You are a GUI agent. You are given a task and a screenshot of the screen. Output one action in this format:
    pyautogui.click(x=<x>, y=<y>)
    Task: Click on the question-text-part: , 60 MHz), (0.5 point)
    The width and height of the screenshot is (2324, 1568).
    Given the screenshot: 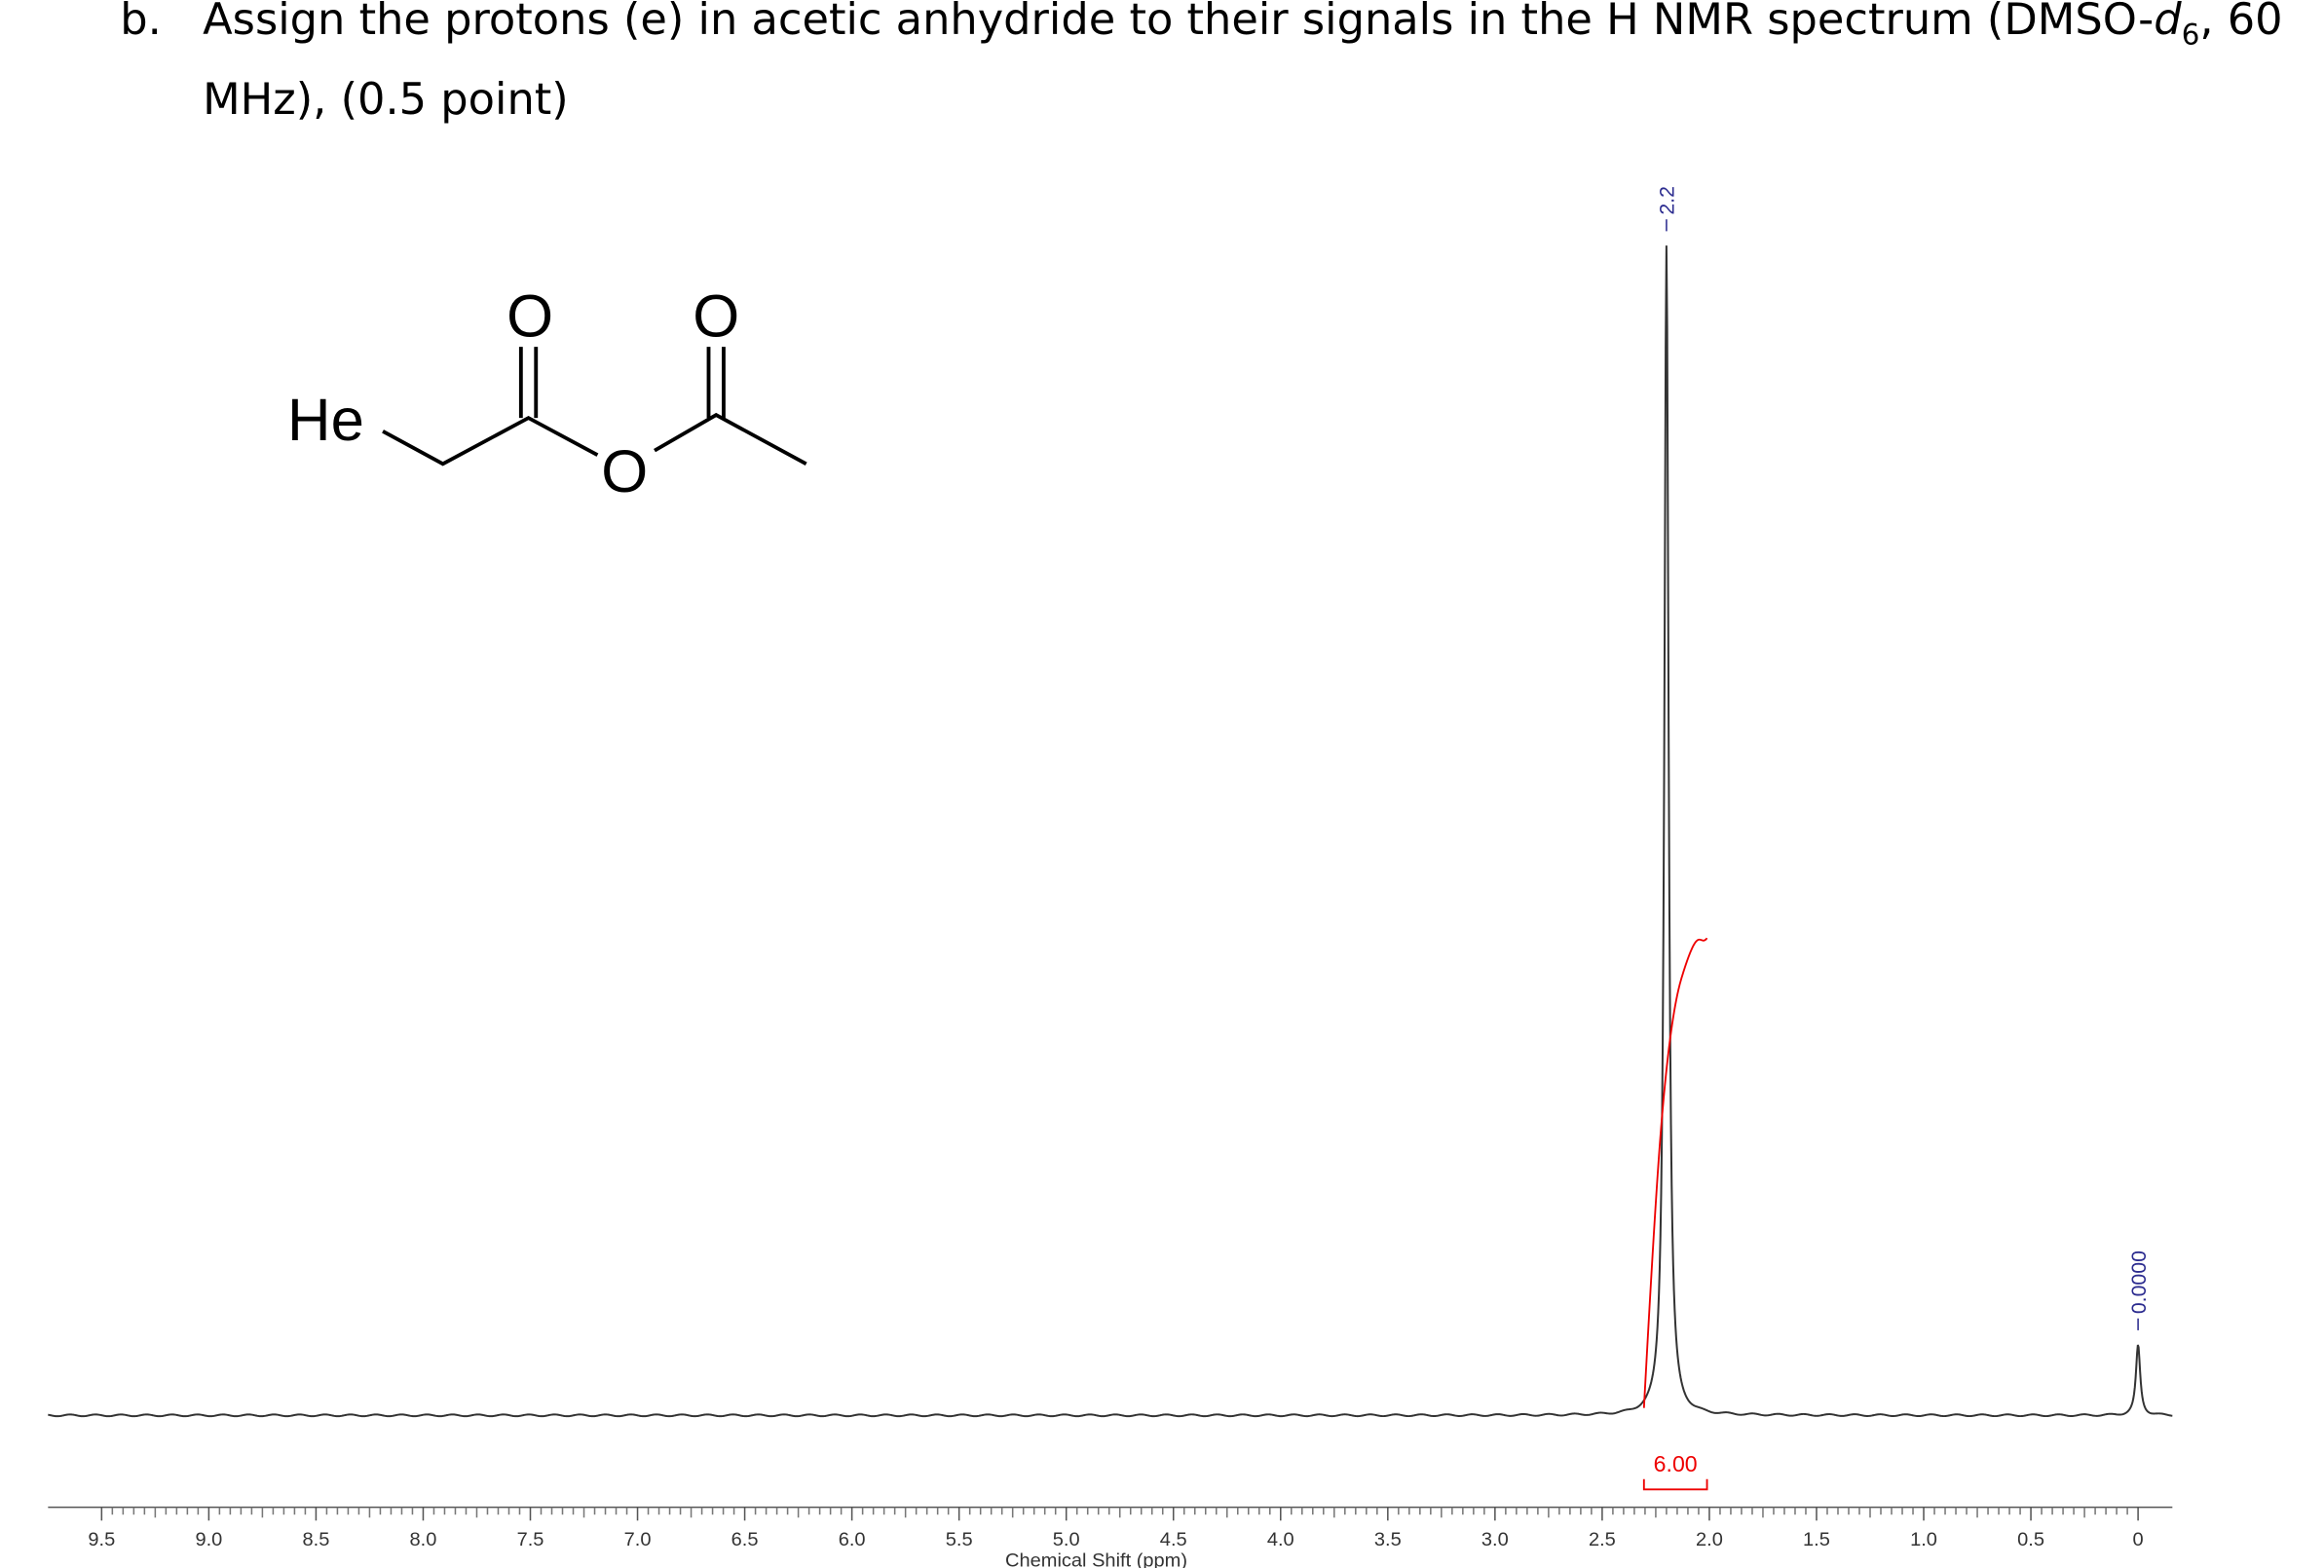 What is the action you would take?
    pyautogui.click(x=1243, y=62)
    